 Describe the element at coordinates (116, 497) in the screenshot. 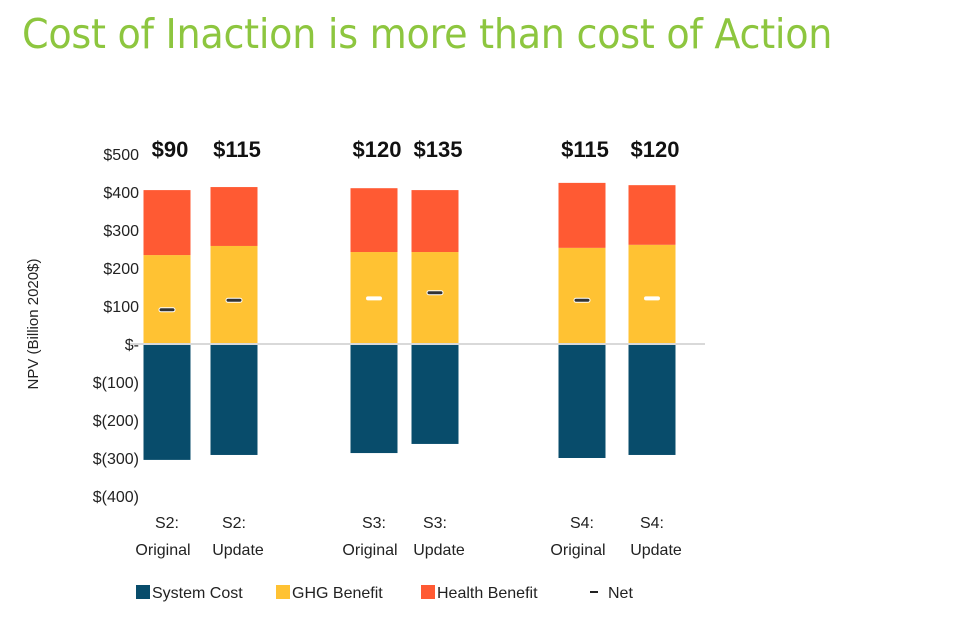

I see `y-tick-label: $(400)` at that location.